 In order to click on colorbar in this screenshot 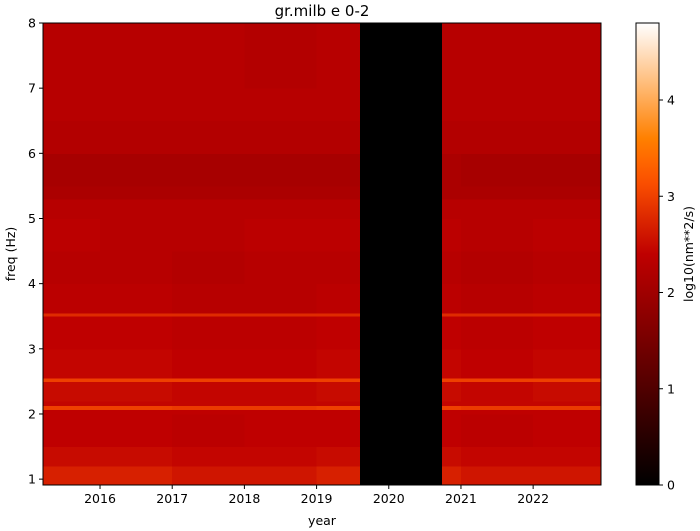, I will do `click(647, 254)`.